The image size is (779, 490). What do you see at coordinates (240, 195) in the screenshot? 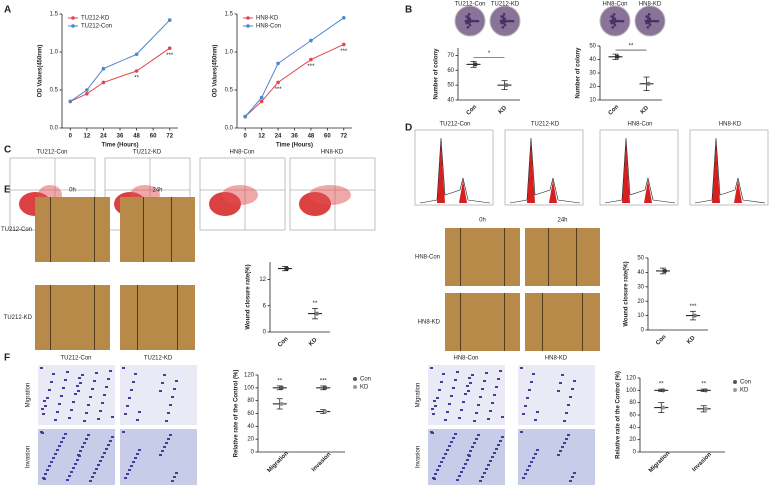
I see `cell-cloud` at bounding box center [240, 195].